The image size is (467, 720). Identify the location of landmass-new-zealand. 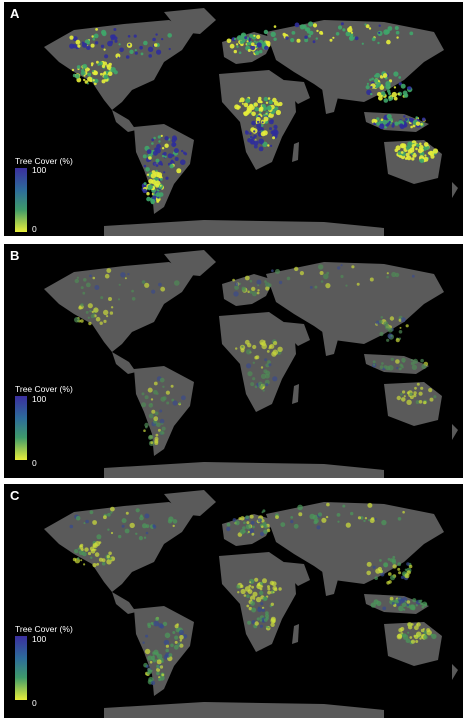
(455, 672).